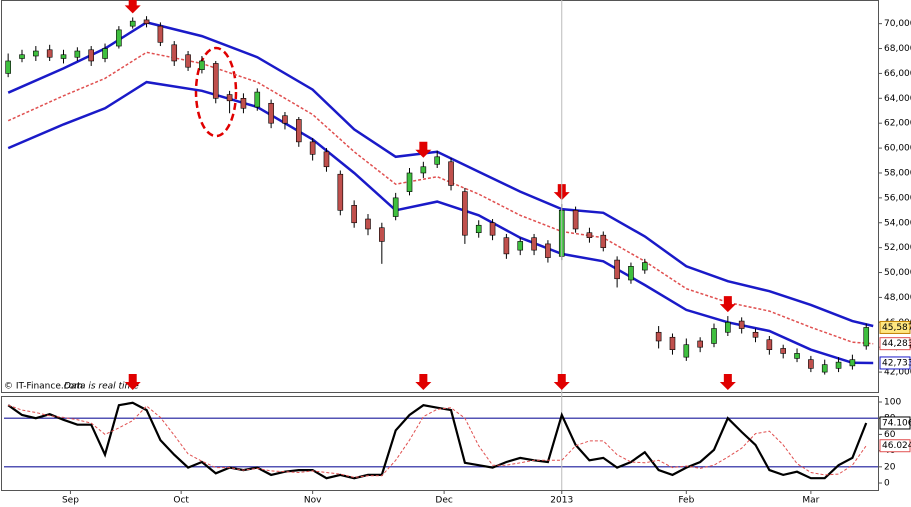 The width and height of the screenshot is (911, 507). I want to click on y-tick-label: 42,000, so click(897, 373).